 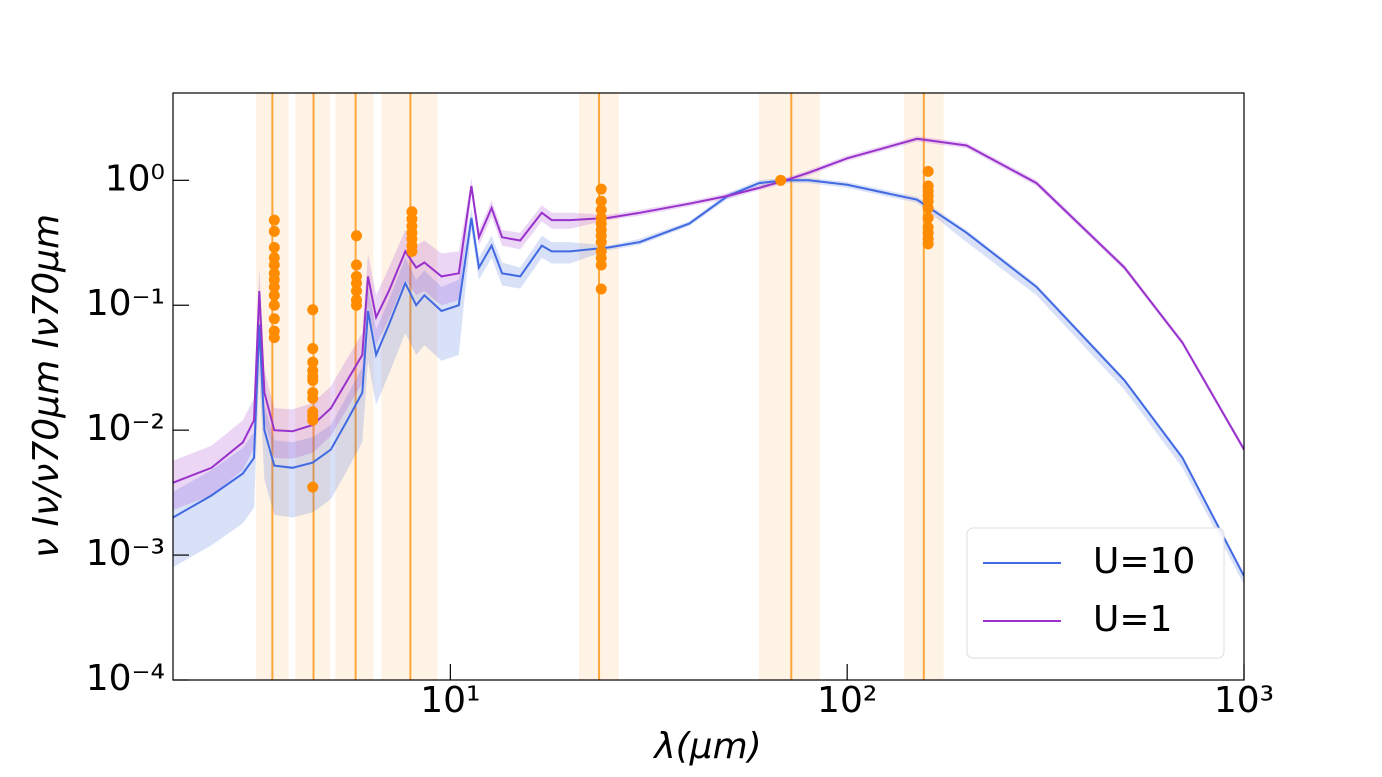 What do you see at coordinates (46, 386) in the screenshot?
I see `y-axis-label: ν Iν/ν70μm Iν70μm` at bounding box center [46, 386].